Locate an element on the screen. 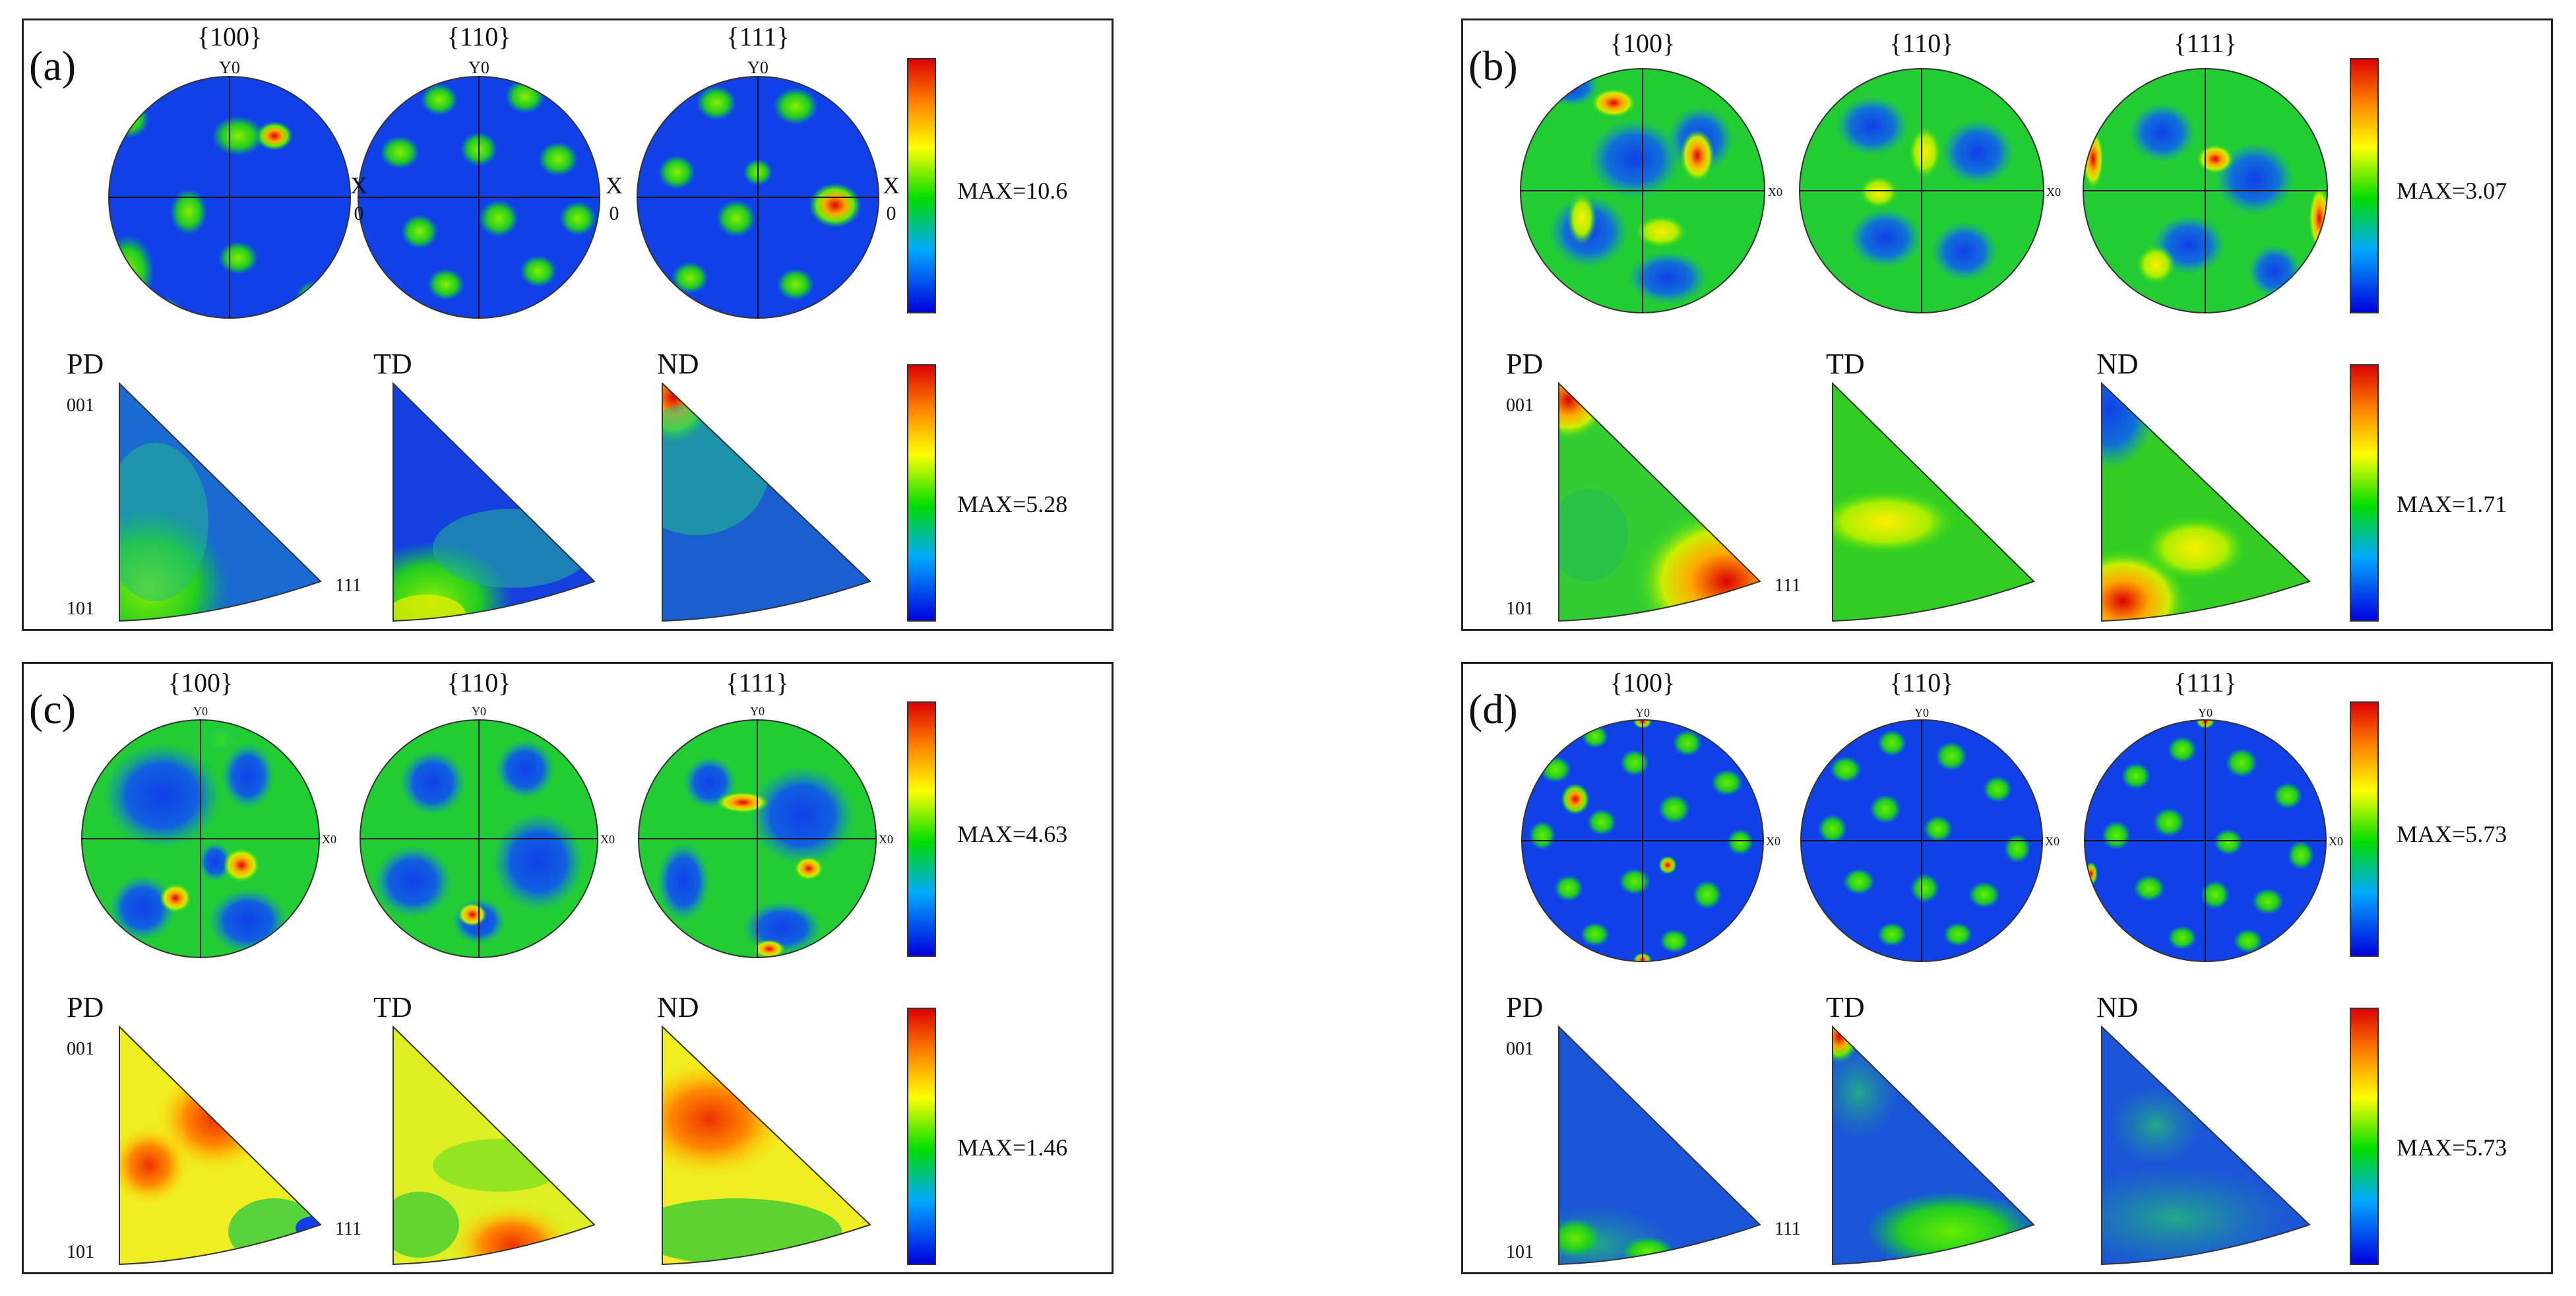 The height and width of the screenshot is (1296, 2576). pole-max-label: MAX=10.6 is located at coordinates (1012, 191).